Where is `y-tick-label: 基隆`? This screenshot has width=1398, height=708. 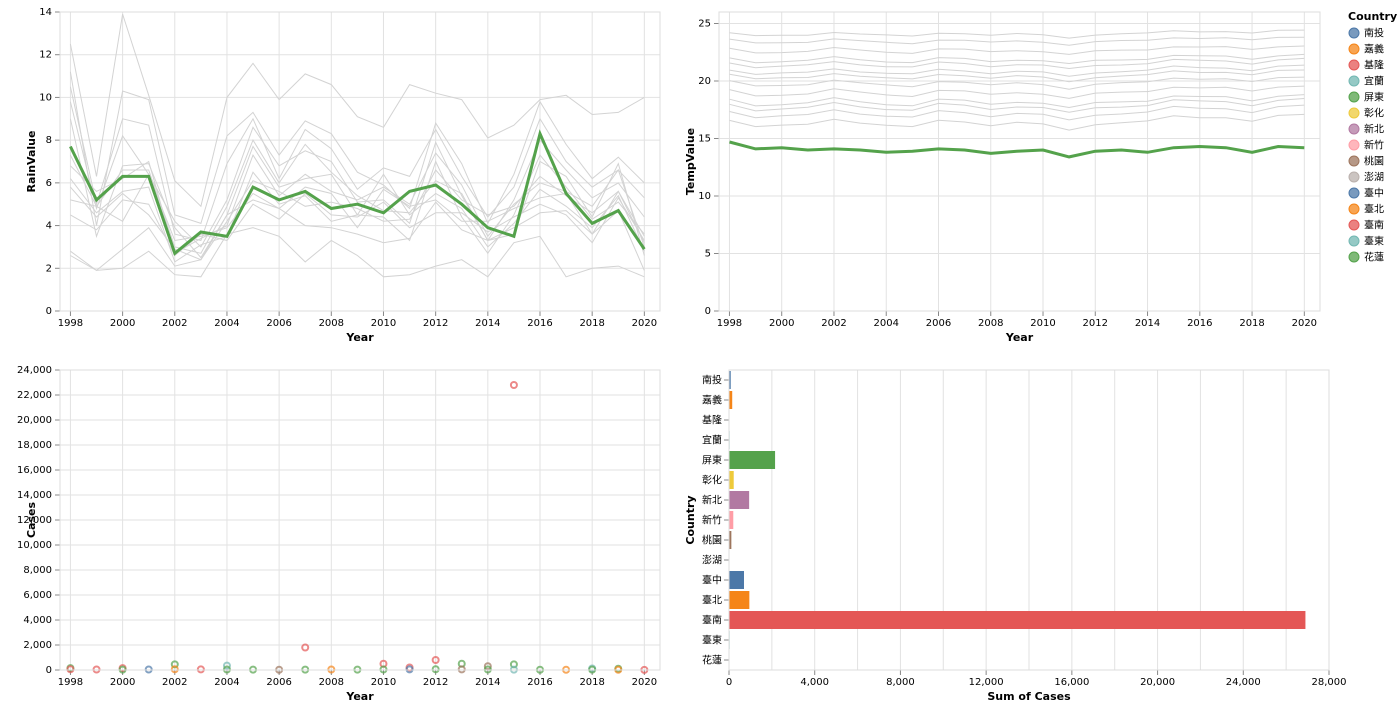 y-tick-label: 基隆 is located at coordinates (712, 420).